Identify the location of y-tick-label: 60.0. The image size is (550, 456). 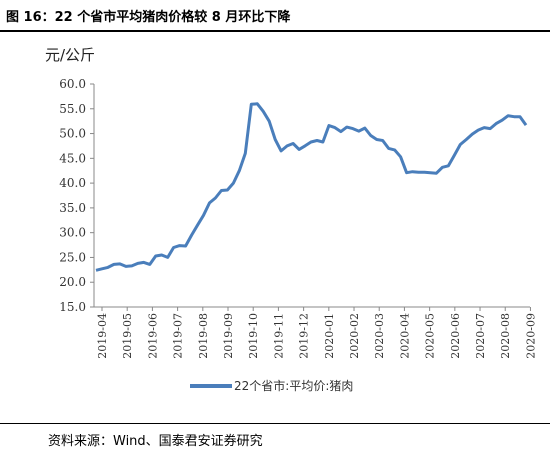
(72, 84).